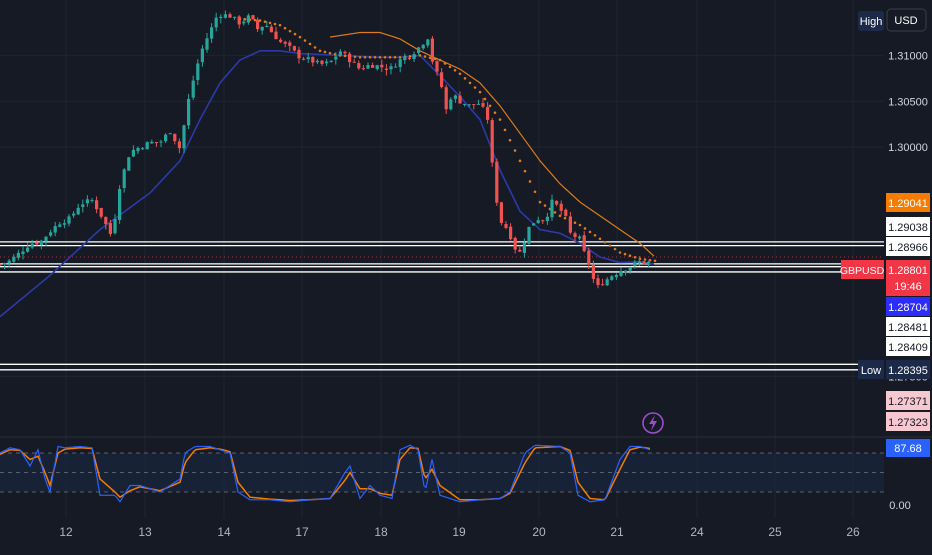  What do you see at coordinates (871, 369) in the screenshot?
I see `low-label-box` at bounding box center [871, 369].